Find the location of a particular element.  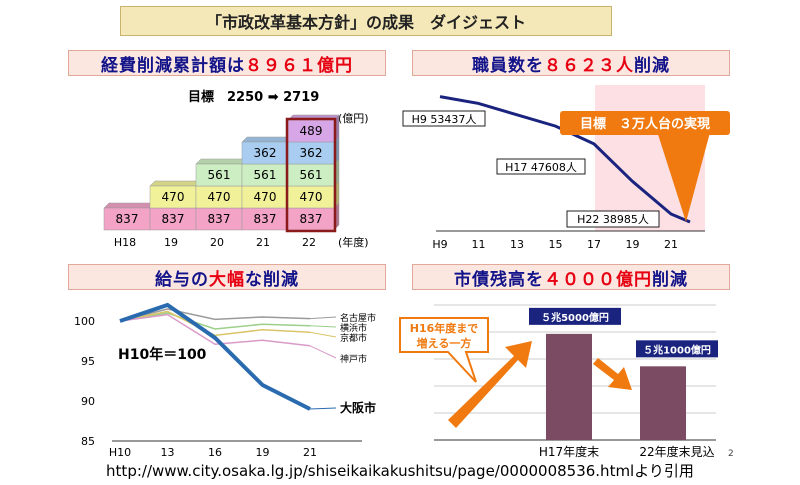

cost-xtick-label: 22 is located at coordinates (309, 242).